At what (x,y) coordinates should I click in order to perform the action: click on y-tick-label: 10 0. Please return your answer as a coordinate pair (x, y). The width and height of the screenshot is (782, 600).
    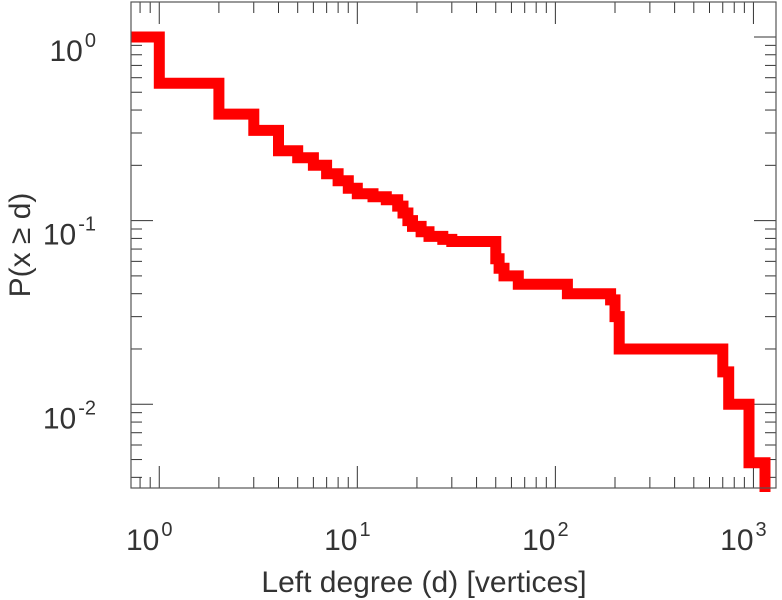
    Looking at the image, I should click on (73, 49).